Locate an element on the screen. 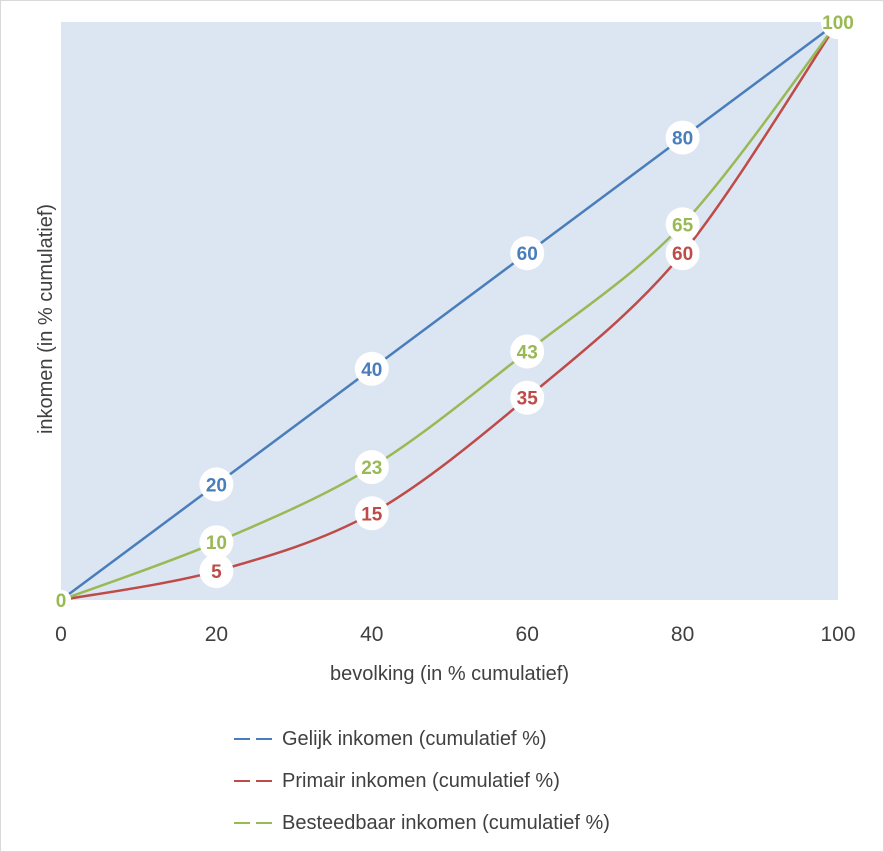  legend-swatch-gelijk is located at coordinates (254, 739).